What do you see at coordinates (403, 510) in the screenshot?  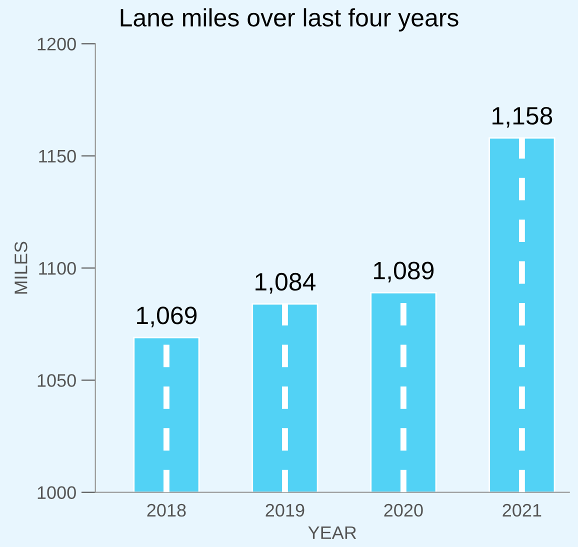 I see `x-tick-label: 2020` at bounding box center [403, 510].